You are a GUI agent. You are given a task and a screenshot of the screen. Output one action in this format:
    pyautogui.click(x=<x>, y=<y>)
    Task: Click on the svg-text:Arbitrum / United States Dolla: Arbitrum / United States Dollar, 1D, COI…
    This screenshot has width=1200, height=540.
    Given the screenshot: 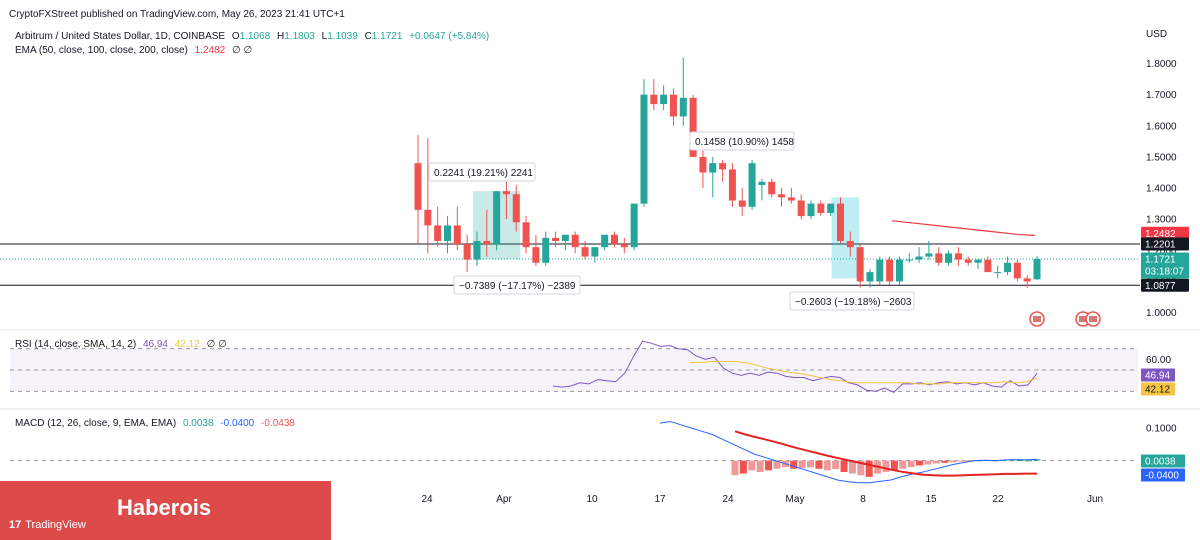 What is the action you would take?
    pyautogui.click(x=252, y=36)
    